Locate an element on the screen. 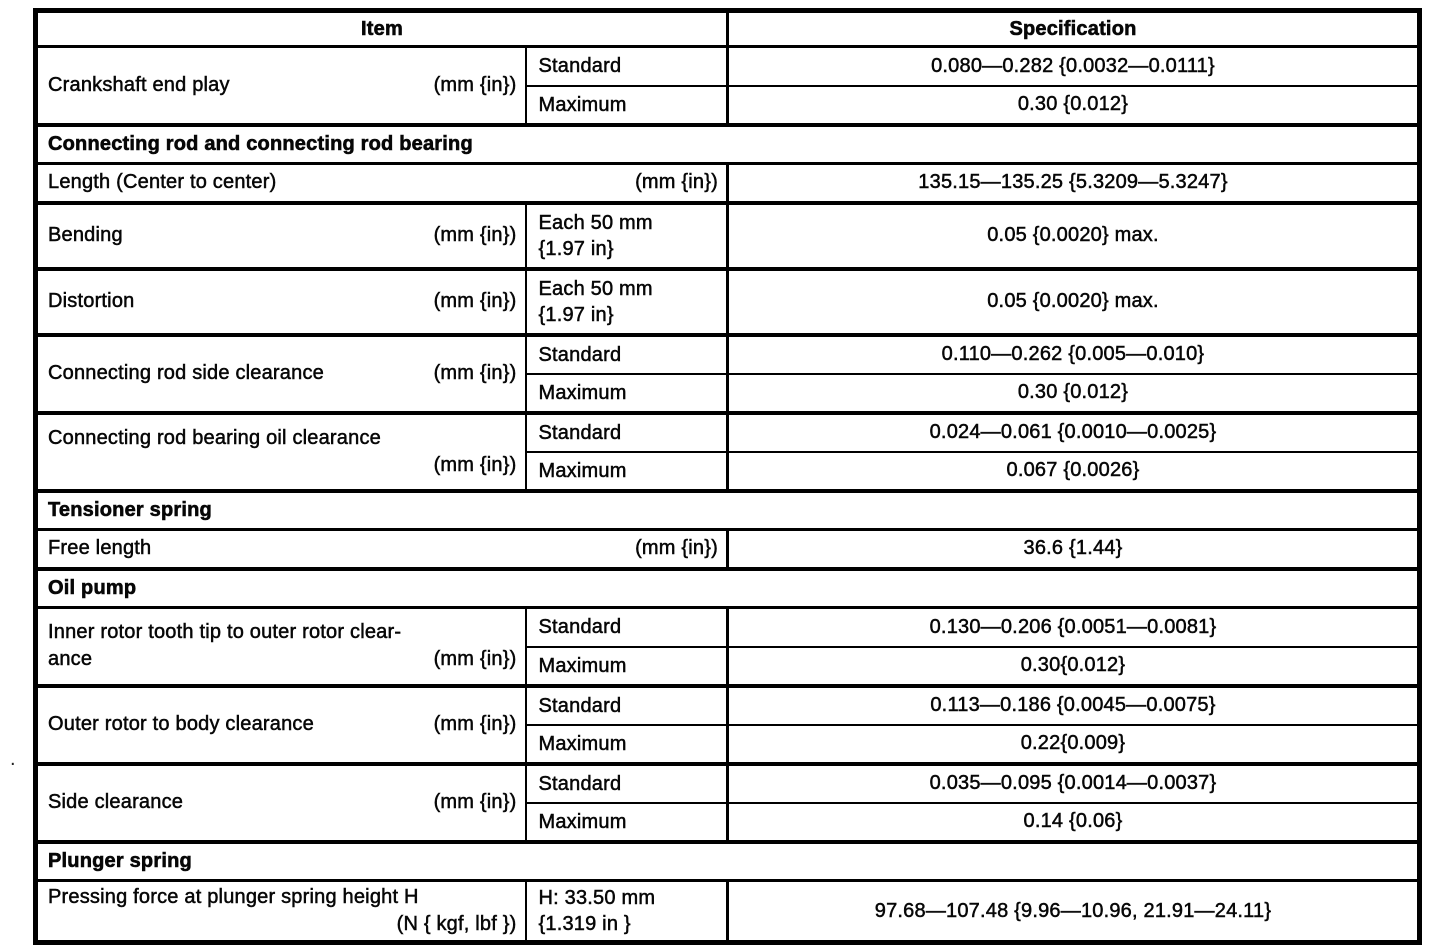 This screenshot has width=1440, height=952. item-cell-bending: Bending (mm {in}) is located at coordinates (280, 235).